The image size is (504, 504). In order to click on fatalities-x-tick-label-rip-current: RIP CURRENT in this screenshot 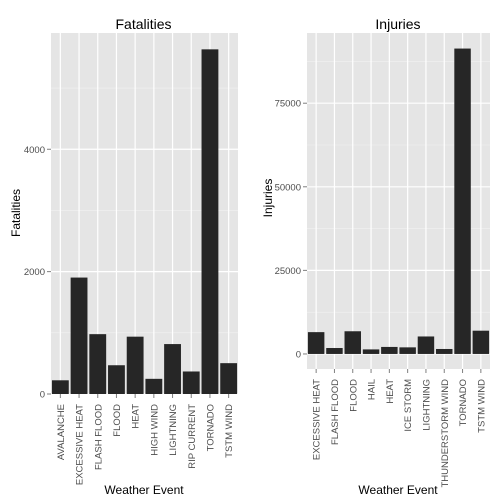, I will do `click(192, 436)`.